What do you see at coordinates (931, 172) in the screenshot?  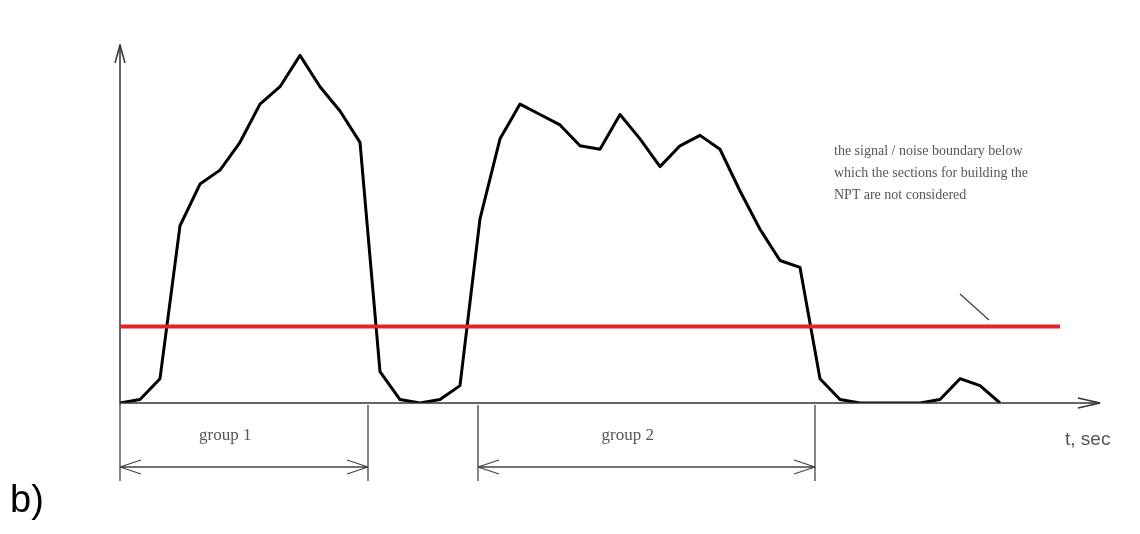 I see `annotation: the signal / noise boundary below which the sections for building the NPT are not considered` at bounding box center [931, 172].